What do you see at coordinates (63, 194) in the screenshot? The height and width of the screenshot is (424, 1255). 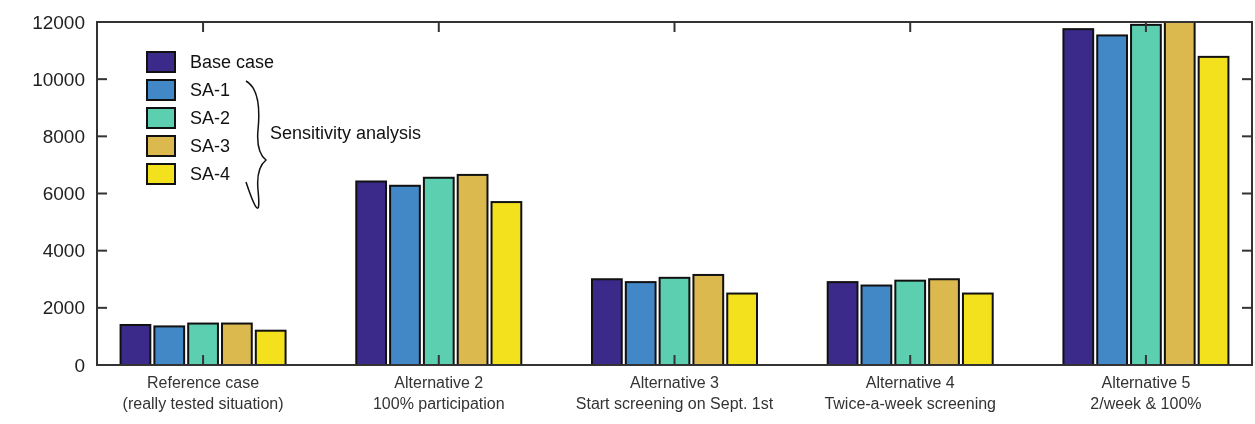 I see `y-tick-label: 6000` at bounding box center [63, 194].